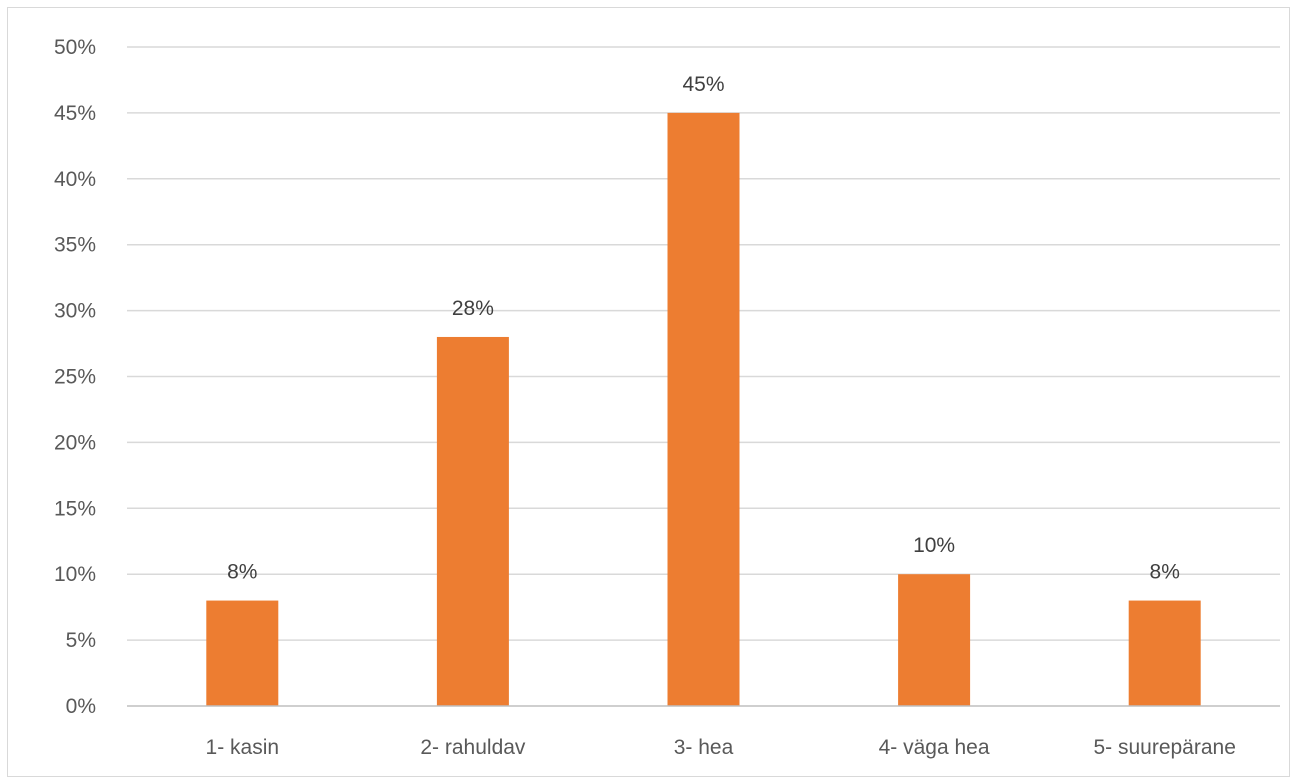 This screenshot has height=784, width=1296. What do you see at coordinates (1164, 747) in the screenshot?
I see `x-tick-label: 5- suurepärane` at bounding box center [1164, 747].